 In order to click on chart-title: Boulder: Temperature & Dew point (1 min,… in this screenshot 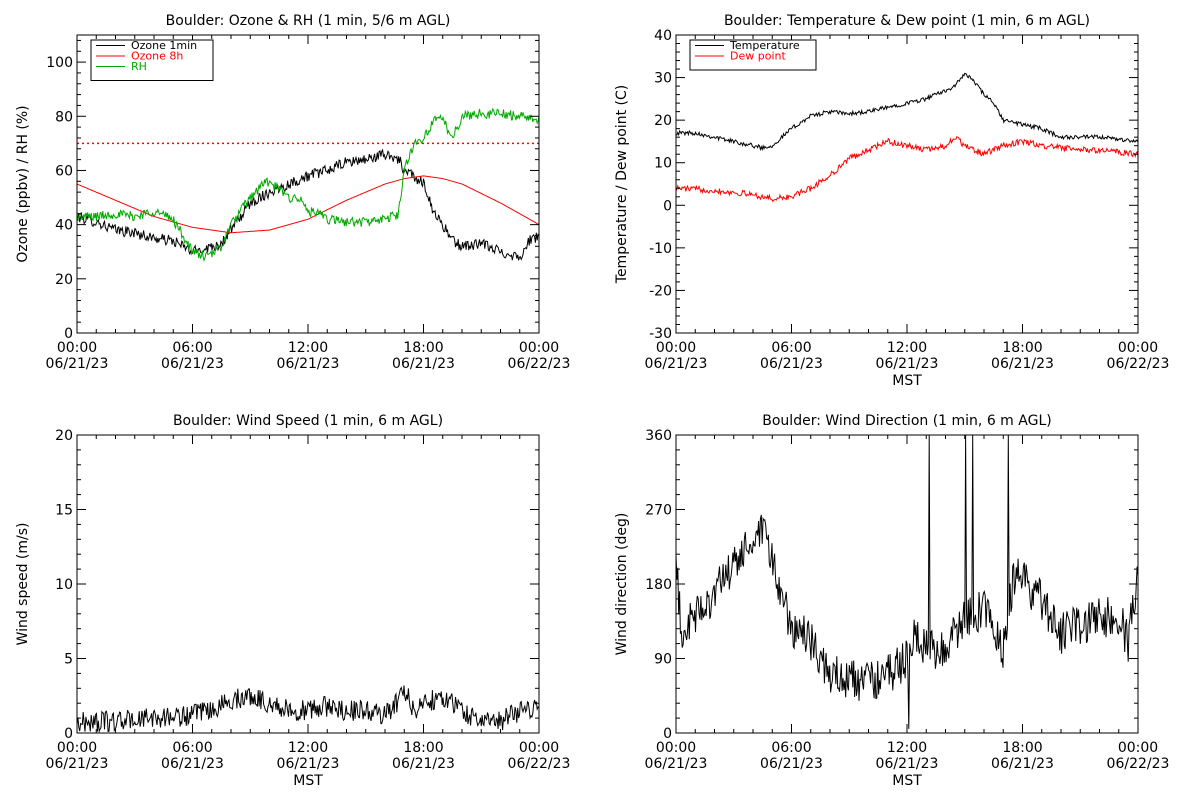, I will do `click(907, 21)`.